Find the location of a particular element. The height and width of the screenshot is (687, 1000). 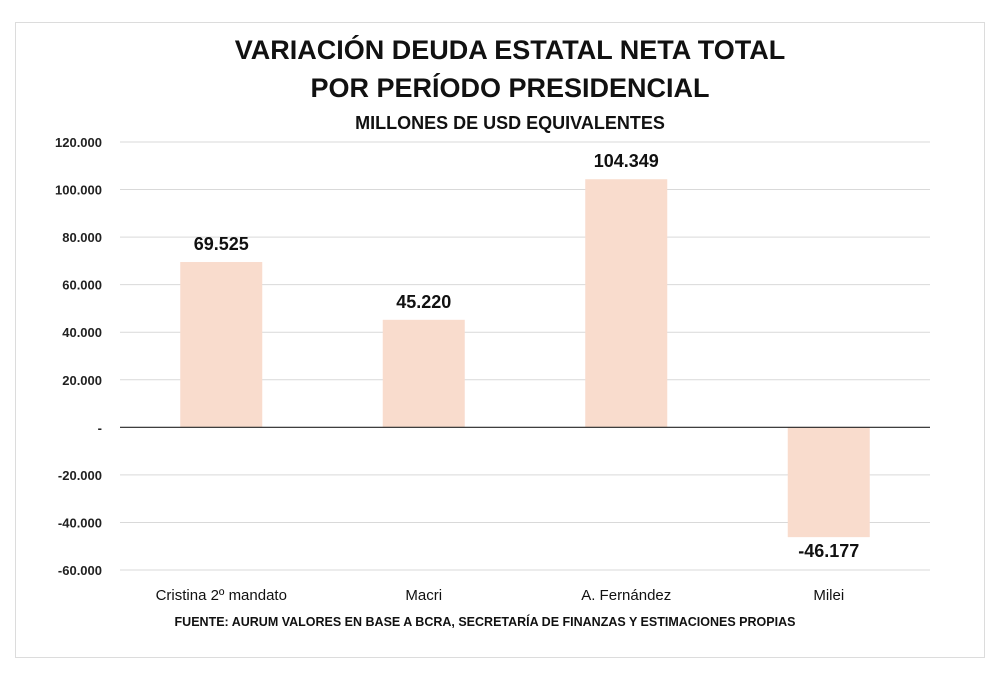

data-label: 104.349 is located at coordinates (626, 161).